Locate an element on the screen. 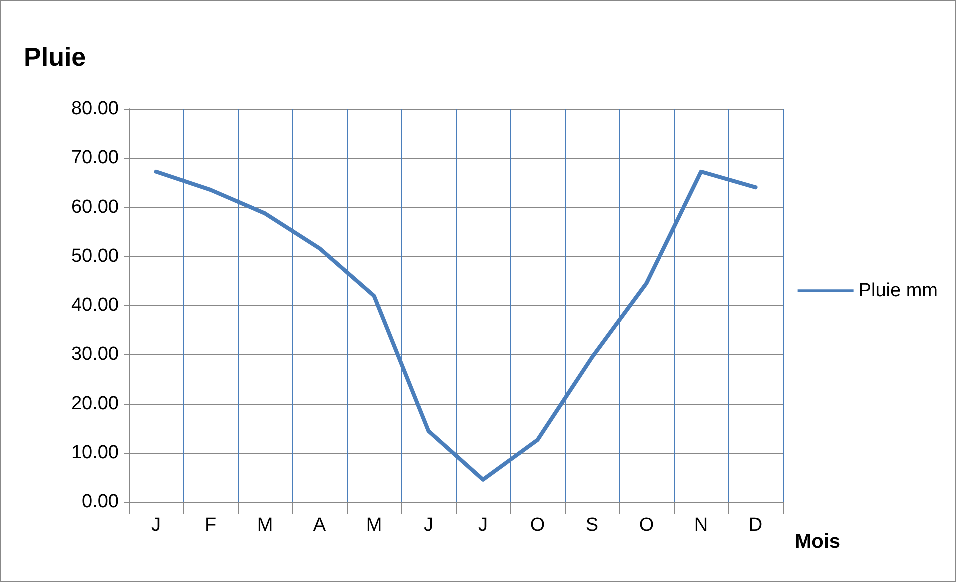  x-tick-label: F is located at coordinates (210, 525).